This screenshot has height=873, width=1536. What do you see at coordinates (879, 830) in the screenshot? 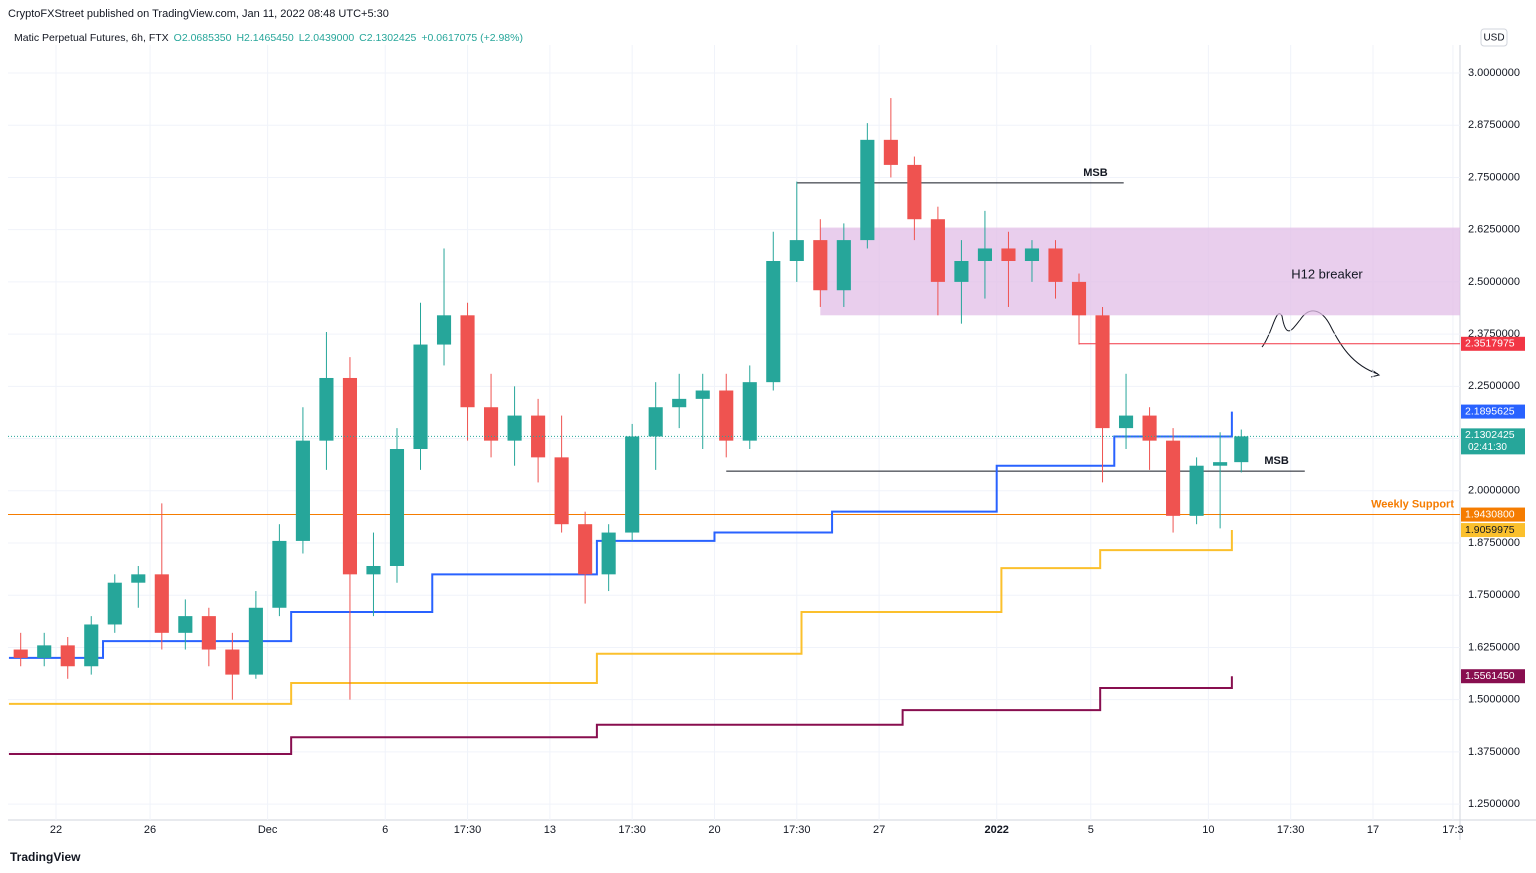
I see `x-tick-label: 27` at bounding box center [879, 830].